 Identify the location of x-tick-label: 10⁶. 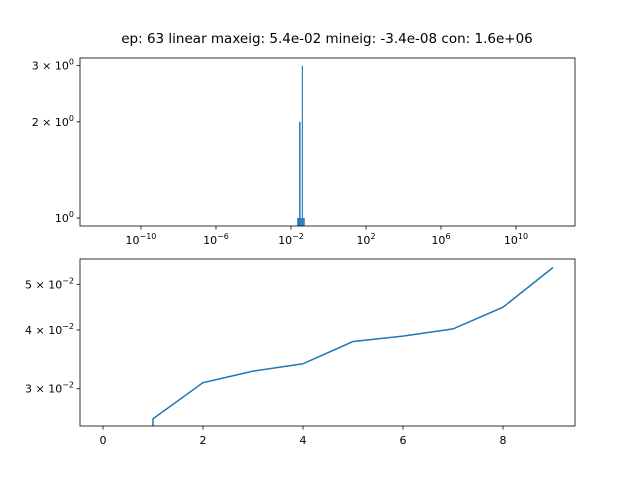
(440, 239).